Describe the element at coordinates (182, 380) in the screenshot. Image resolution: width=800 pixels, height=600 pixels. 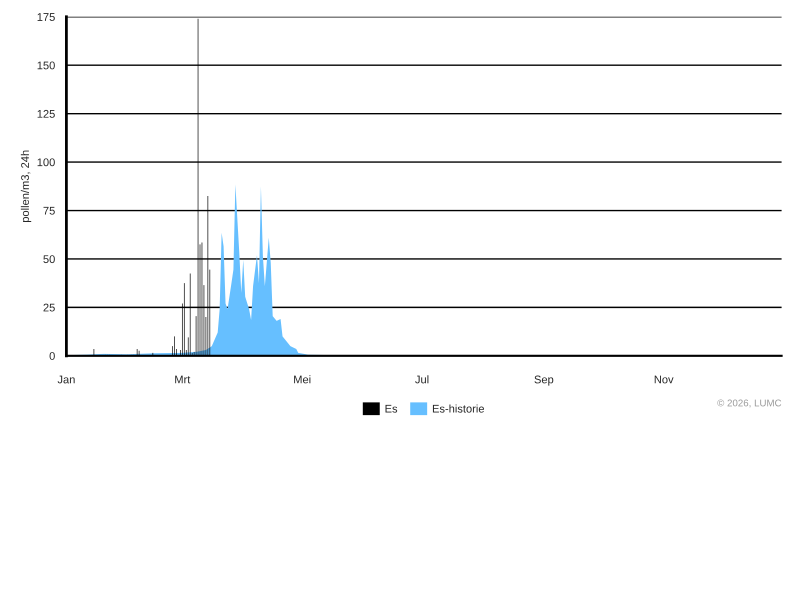
I see `x-tick-label: Mrt` at that location.